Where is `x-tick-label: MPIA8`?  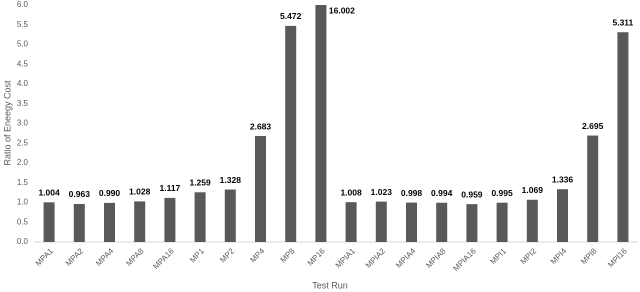 x-tick-label: MPIA8 is located at coordinates (436, 258).